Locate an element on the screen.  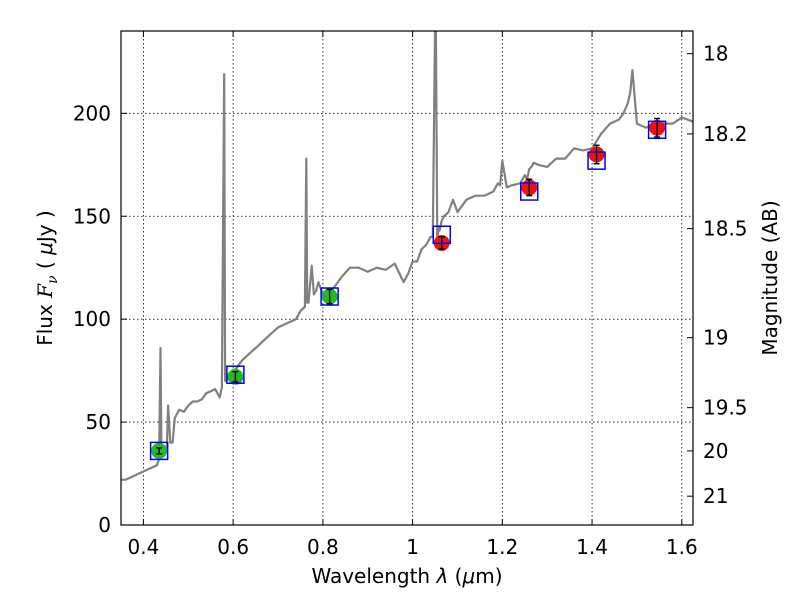
x-tick-label: 0.8 is located at coordinates (323, 547).